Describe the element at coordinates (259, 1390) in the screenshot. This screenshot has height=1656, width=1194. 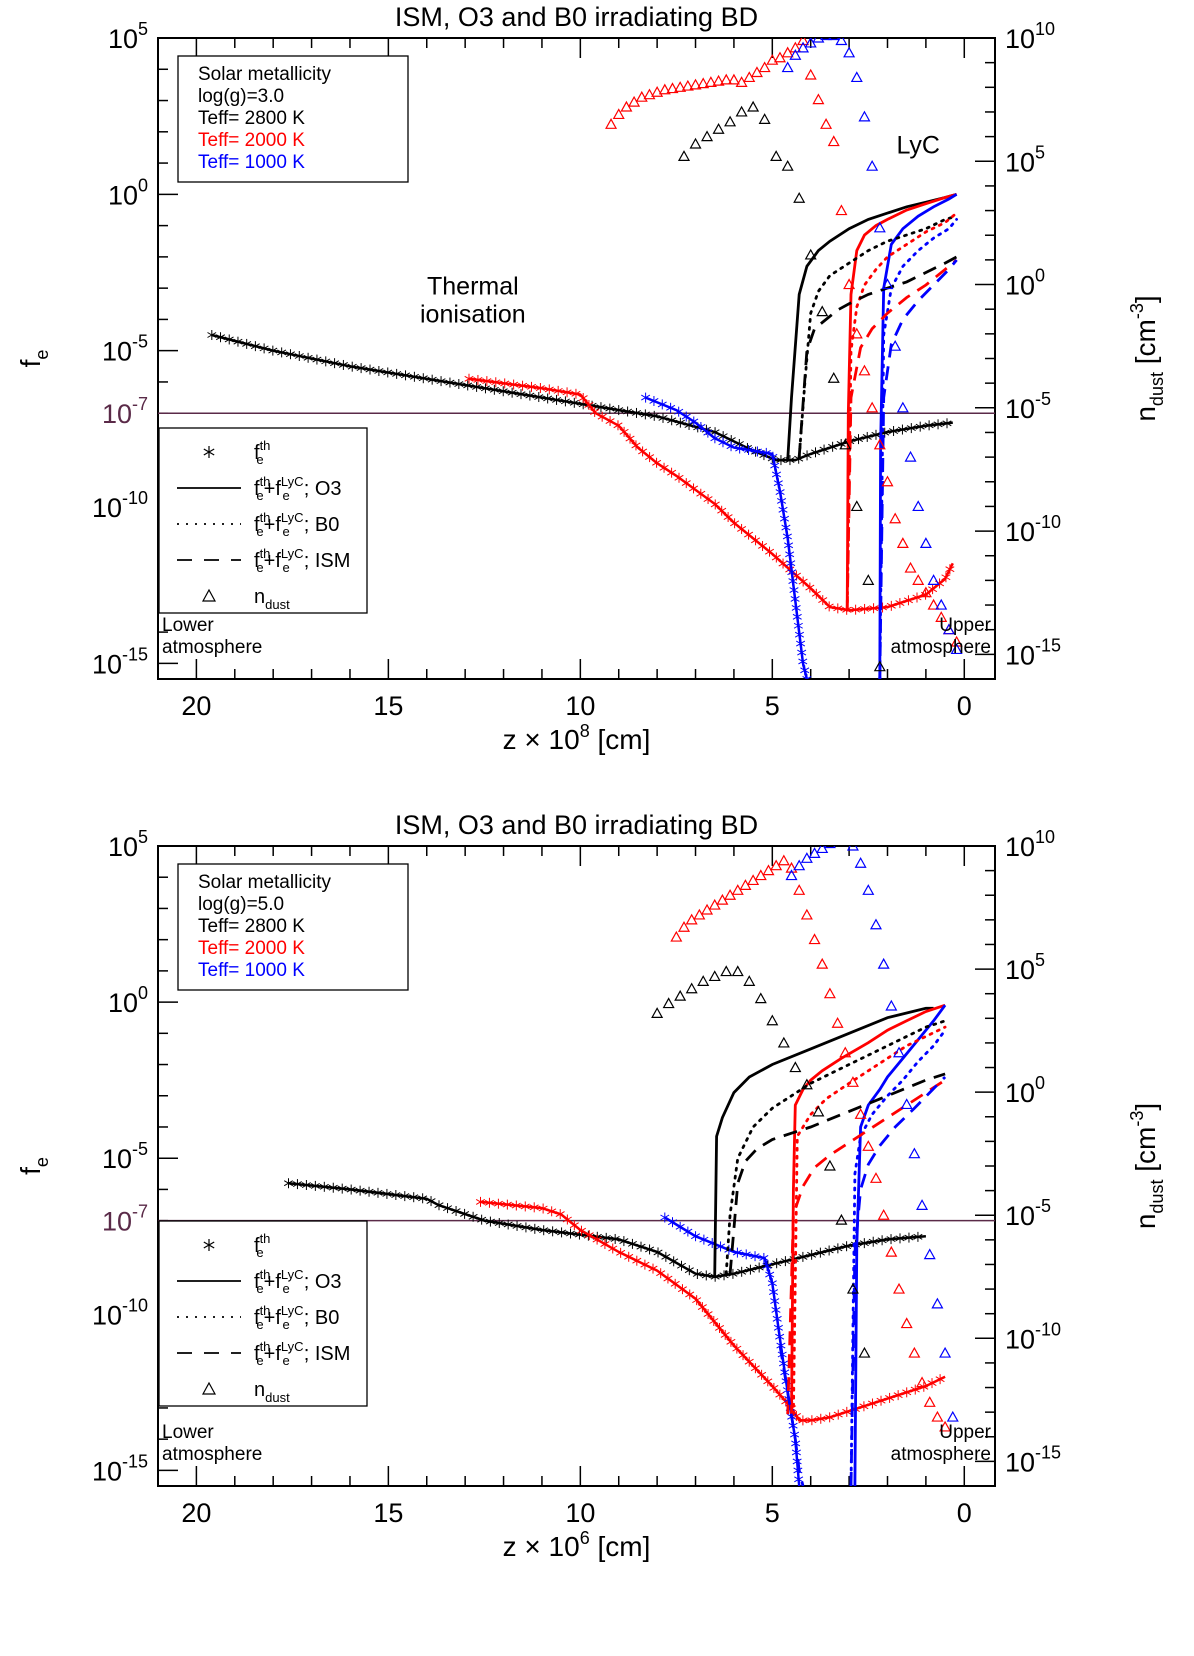
I see `legend-label-main: n` at that location.